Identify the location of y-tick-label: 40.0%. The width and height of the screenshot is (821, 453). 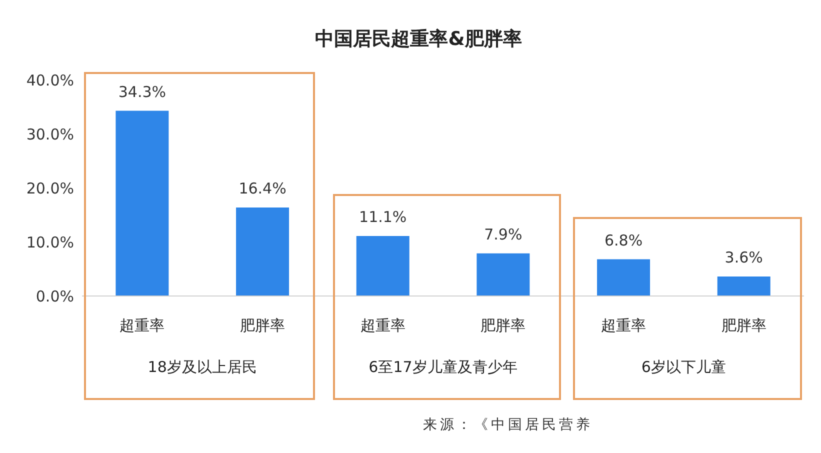
(50, 80).